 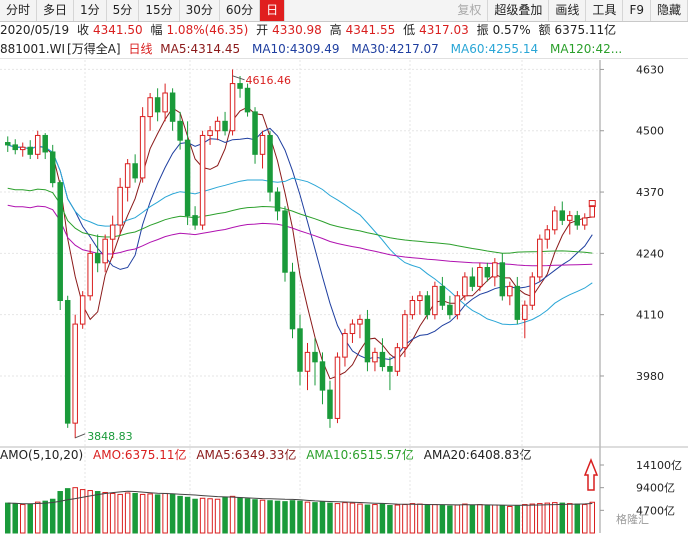 What do you see at coordinates (592, 204) in the screenshot?
I see `last-price-marker` at bounding box center [592, 204].